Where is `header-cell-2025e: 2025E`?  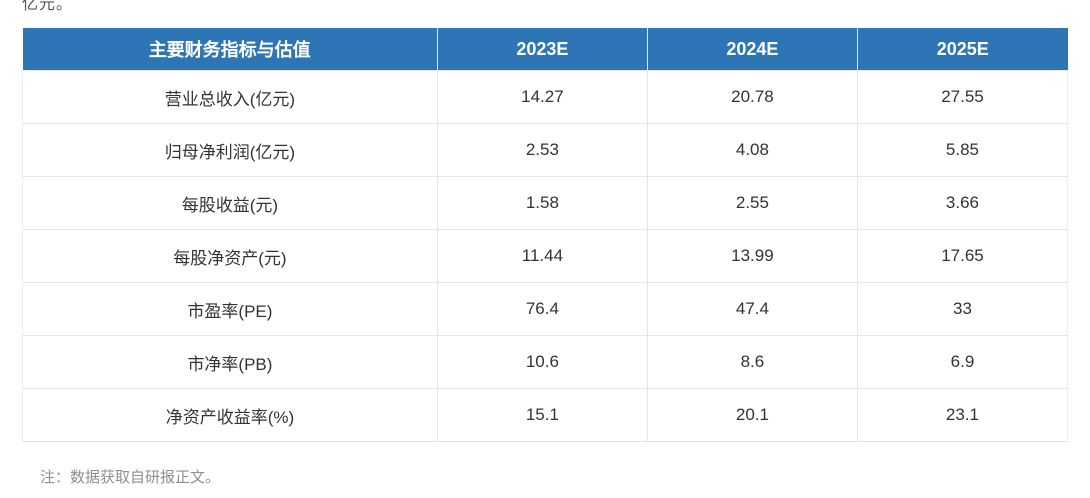 header-cell-2025e: 2025E is located at coordinates (962, 49).